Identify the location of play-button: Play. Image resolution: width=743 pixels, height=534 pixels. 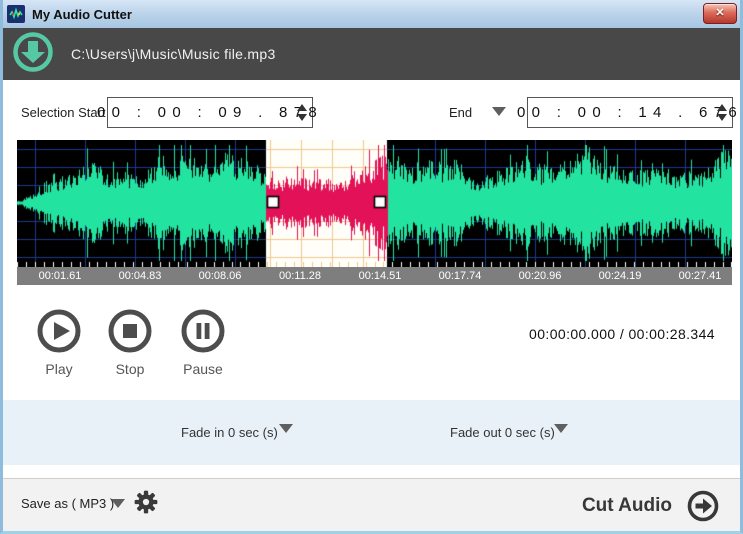
(59, 342).